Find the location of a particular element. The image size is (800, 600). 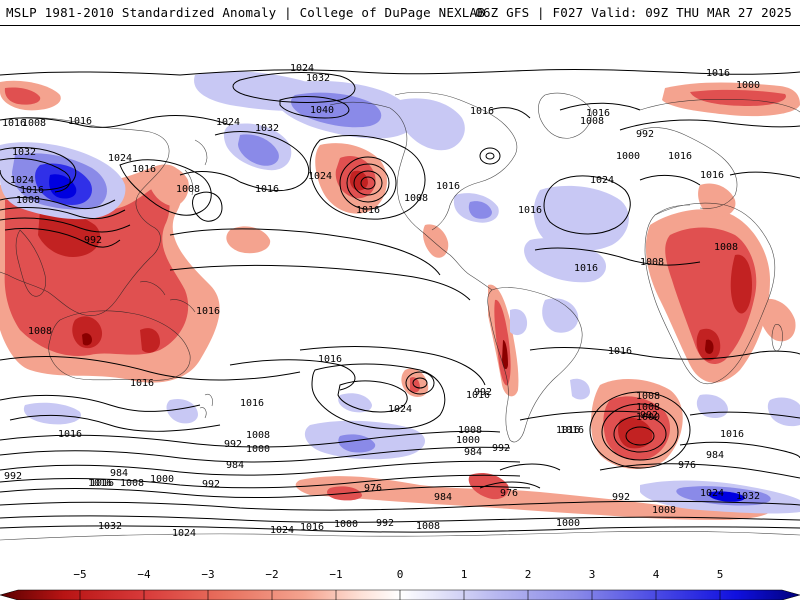

colorbar-tick-label: −2 is located at coordinates (272, 574).